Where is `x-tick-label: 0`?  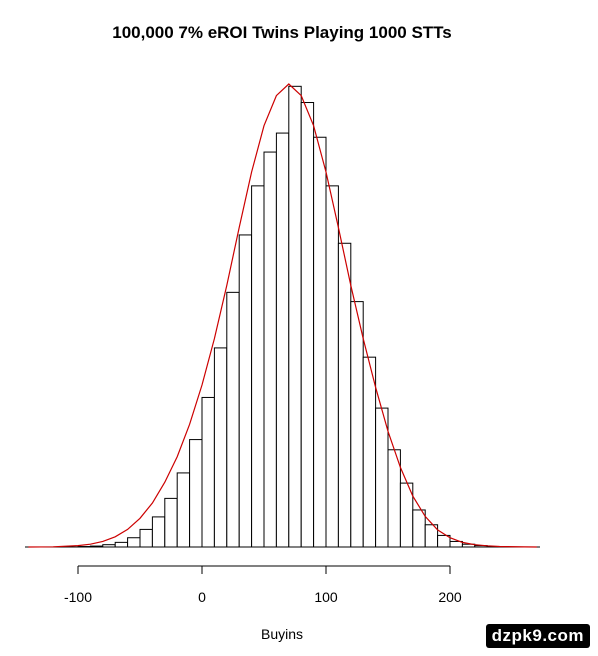 x-tick-label: 0 is located at coordinates (202, 597).